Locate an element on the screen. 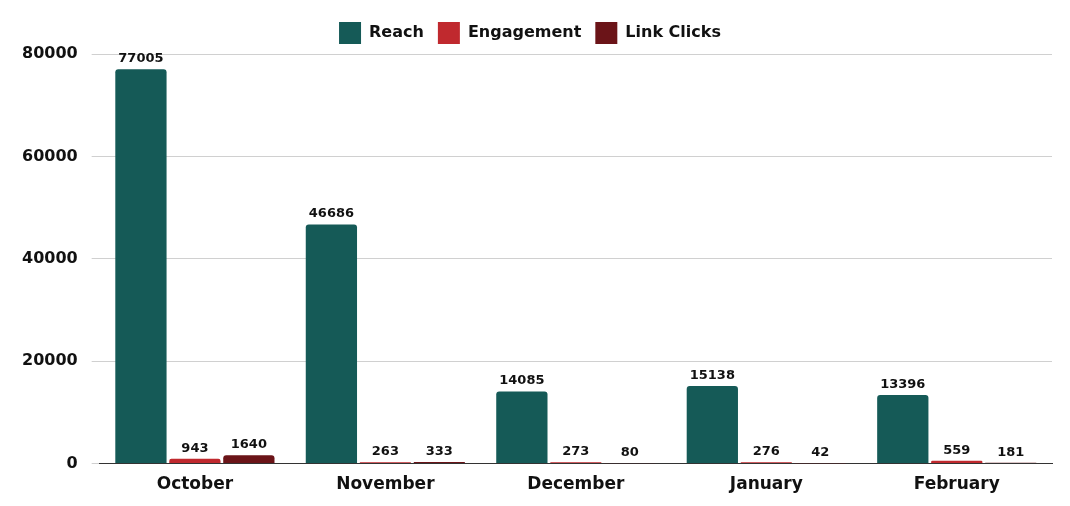 The width and height of the screenshot is (1070, 506). data-label: 181 is located at coordinates (1011, 451).